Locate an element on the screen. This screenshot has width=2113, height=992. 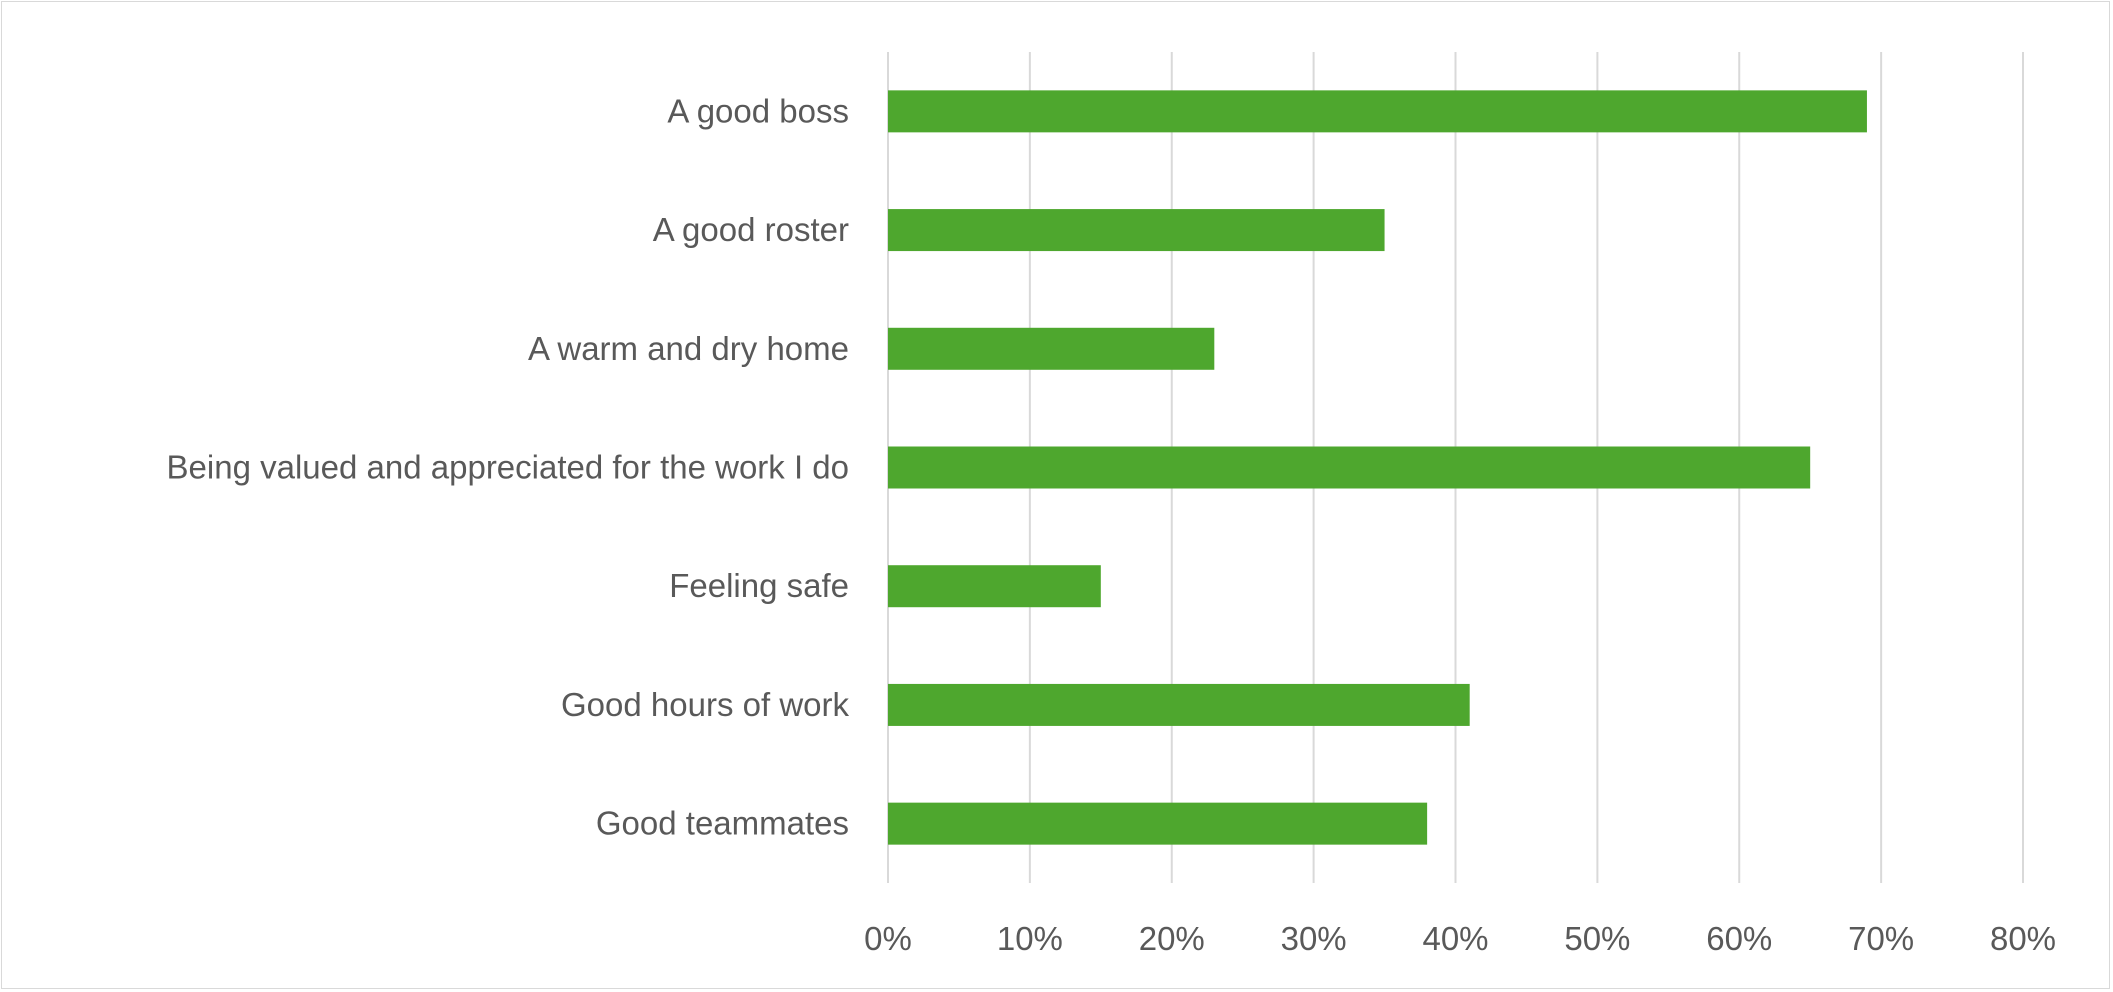
x-tick-label: 10% is located at coordinates (1030, 938).